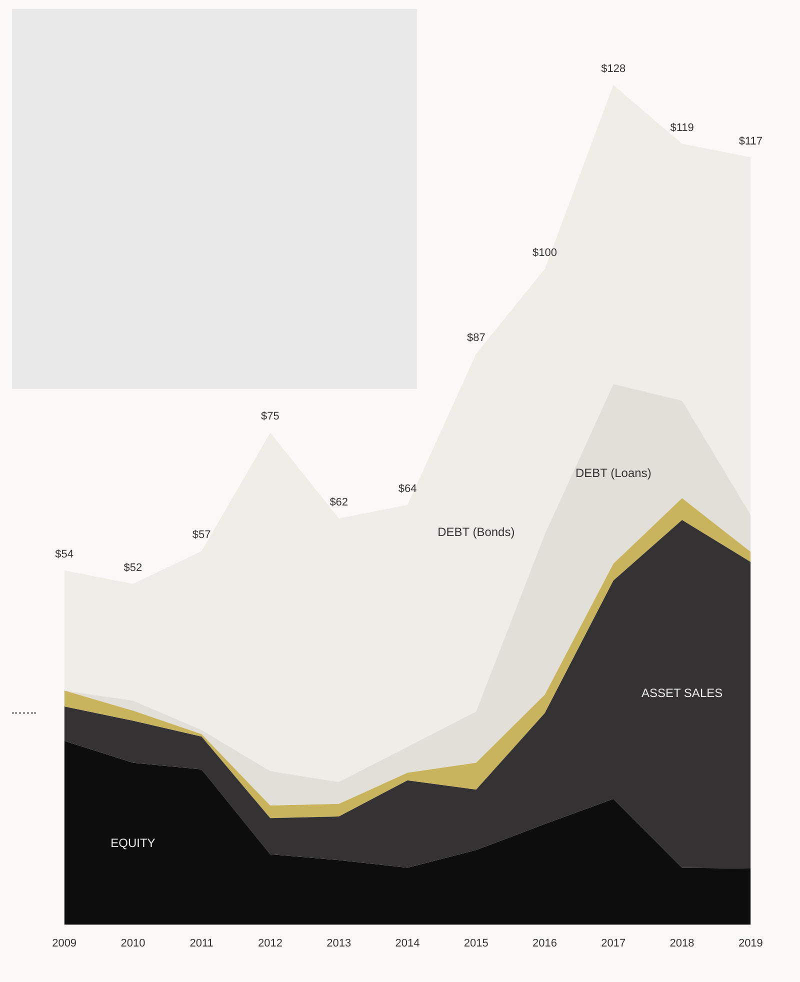 The height and width of the screenshot is (982, 800). What do you see at coordinates (201, 535) in the screenshot?
I see `annotation: $57` at bounding box center [201, 535].